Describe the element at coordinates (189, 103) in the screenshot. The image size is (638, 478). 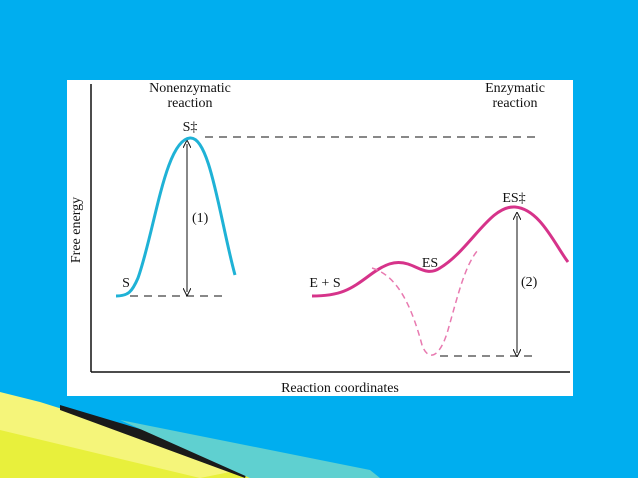
I see `left-heading-line: reaction` at that location.